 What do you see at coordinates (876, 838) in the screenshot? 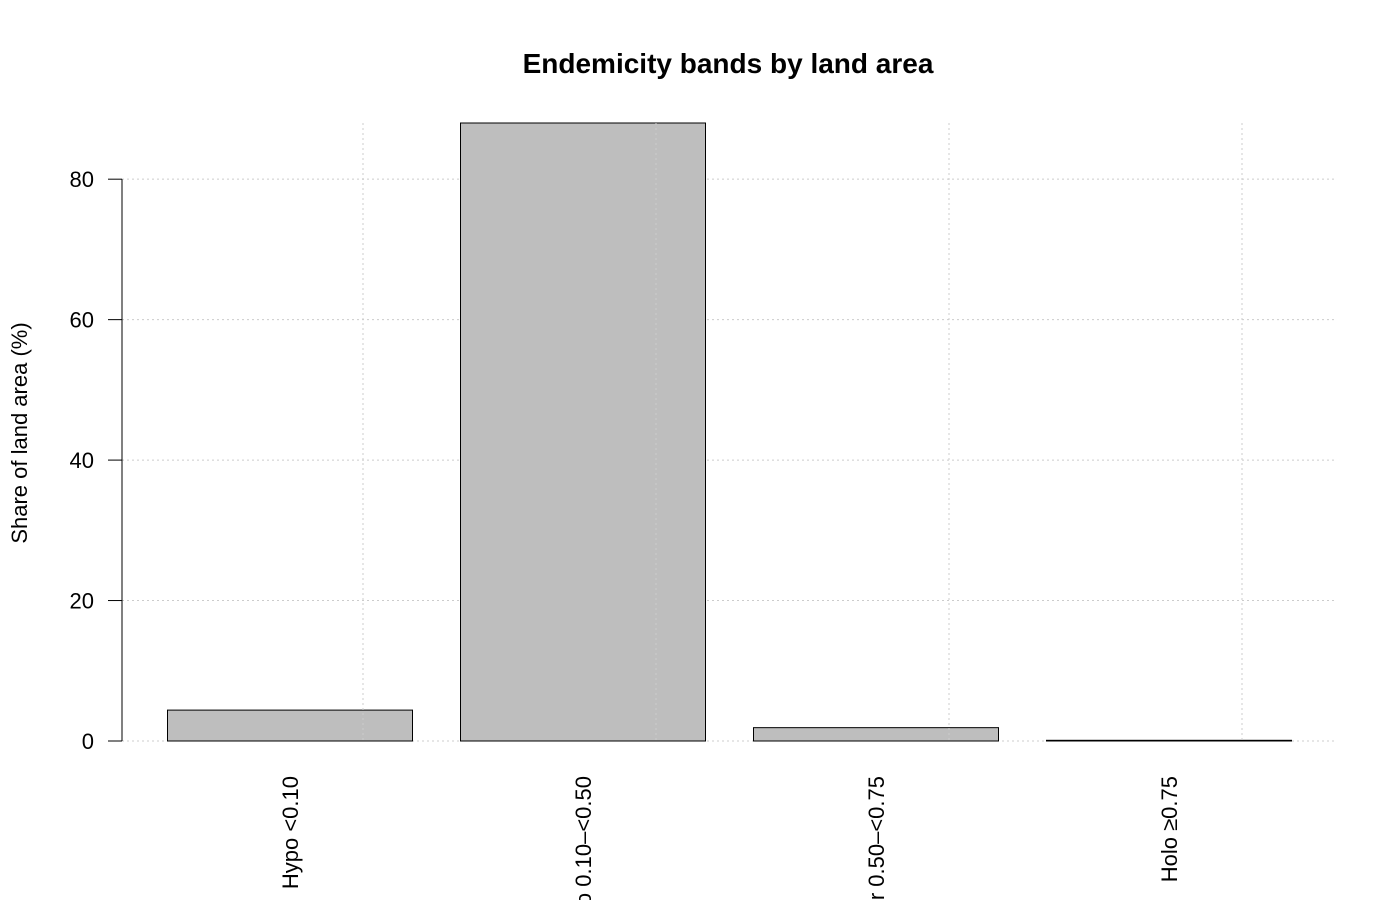
I see `x-tick-label-2: Hyper 0.50–<0.75` at bounding box center [876, 838].